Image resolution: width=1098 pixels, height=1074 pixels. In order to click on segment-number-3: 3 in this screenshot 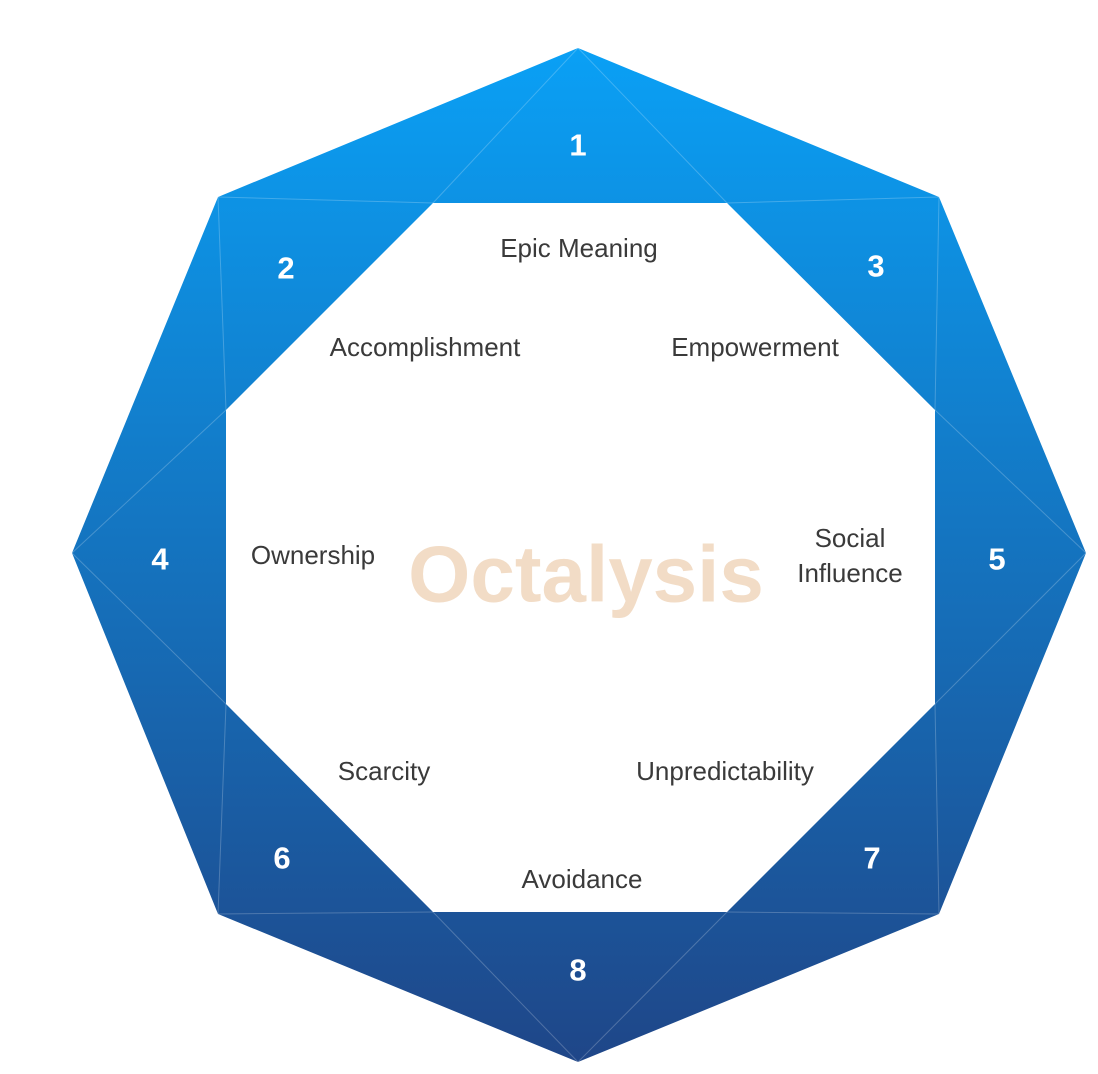, I will do `click(875, 266)`.